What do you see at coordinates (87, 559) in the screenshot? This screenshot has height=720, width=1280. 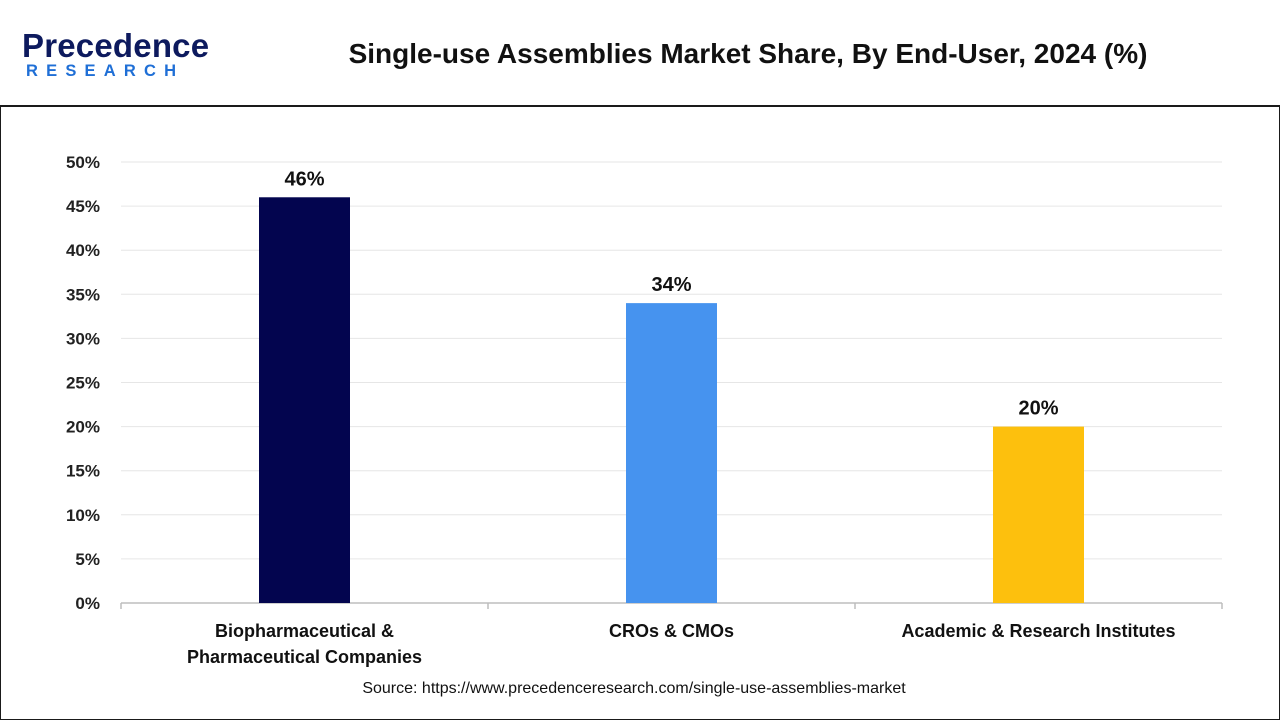 I see `y-tick-label: 5%` at bounding box center [87, 559].